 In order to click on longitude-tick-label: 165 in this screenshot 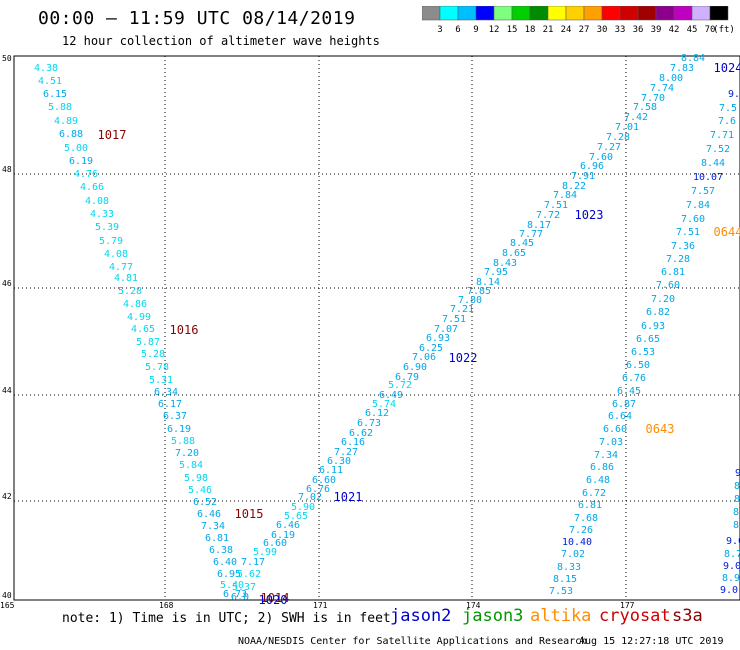, I will do `click(7, 604)`.